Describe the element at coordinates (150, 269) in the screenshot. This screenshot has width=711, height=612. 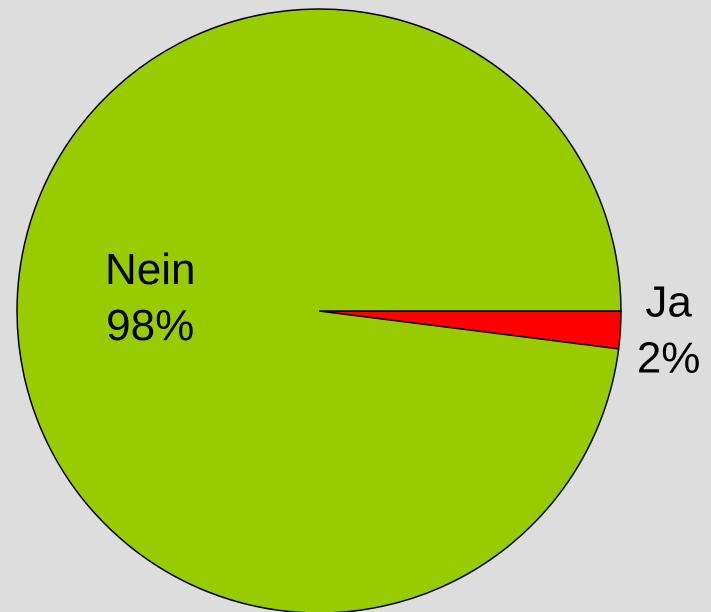
I see `slice-label: Nein` at that location.